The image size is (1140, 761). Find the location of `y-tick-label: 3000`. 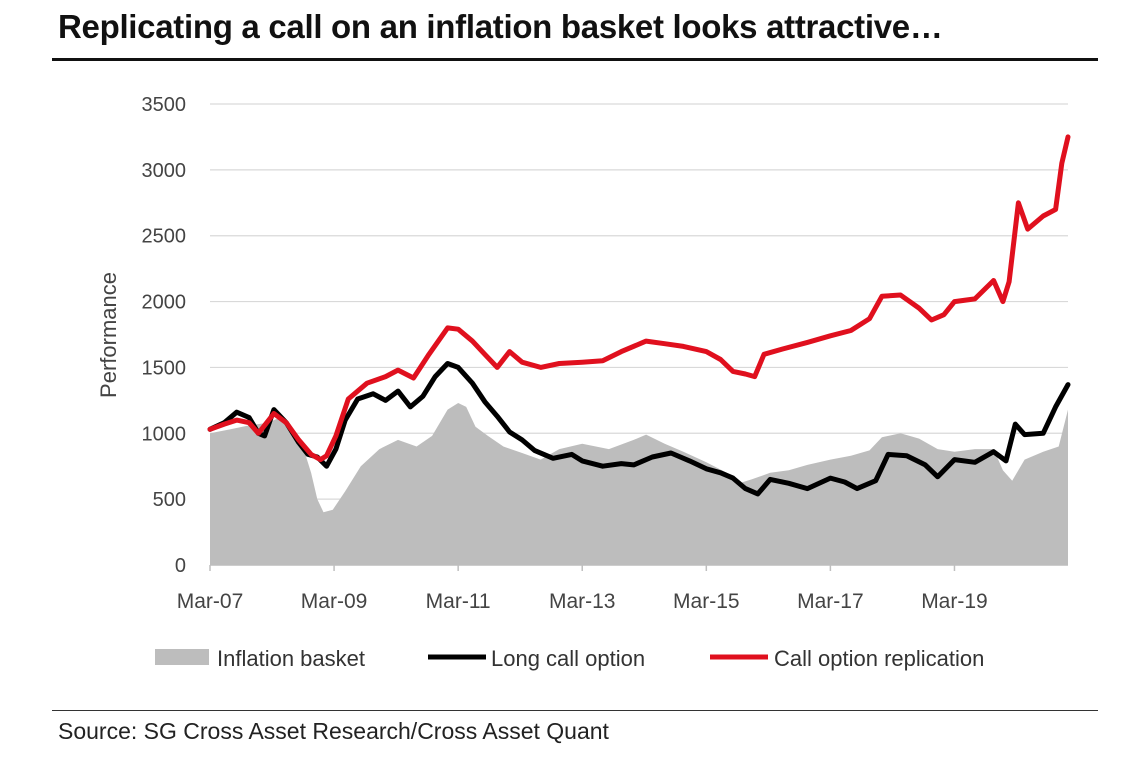

y-tick-label: 3000 is located at coordinates (164, 171).